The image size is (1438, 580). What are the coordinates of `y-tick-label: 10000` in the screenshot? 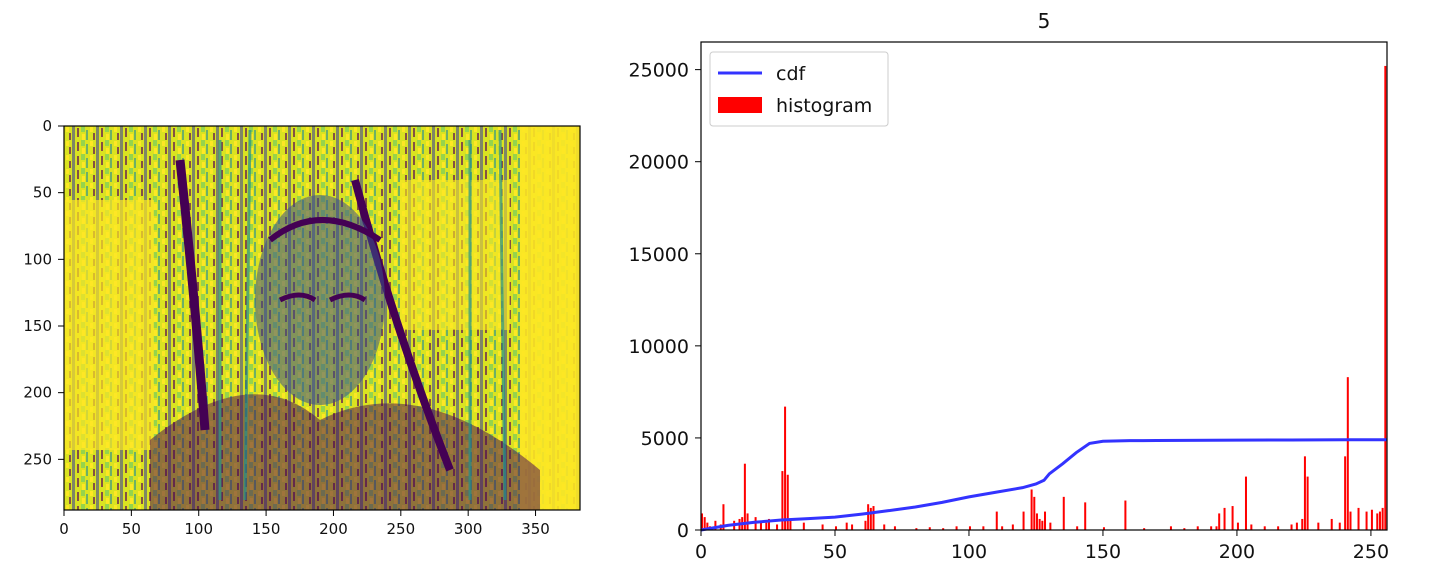 It's located at (659, 347).